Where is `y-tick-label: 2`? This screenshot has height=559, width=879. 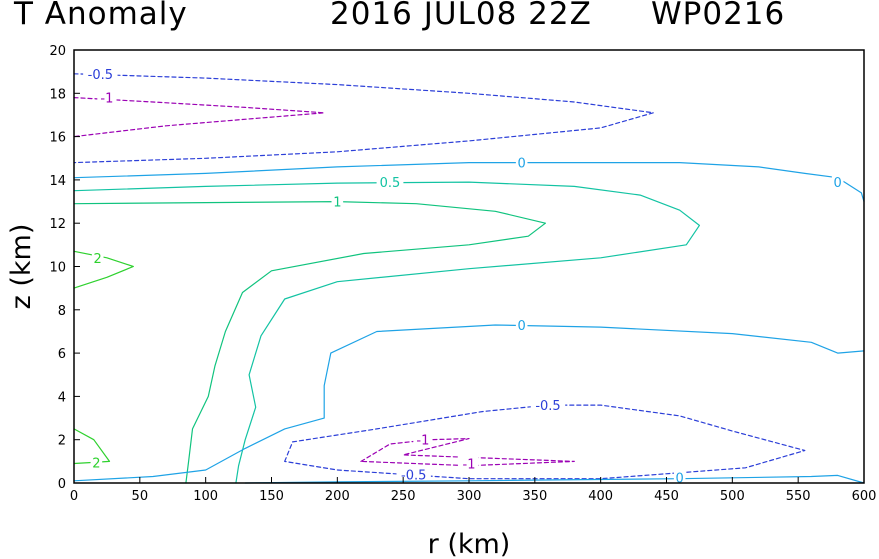
y-tick-label: 2 is located at coordinates (62, 441).